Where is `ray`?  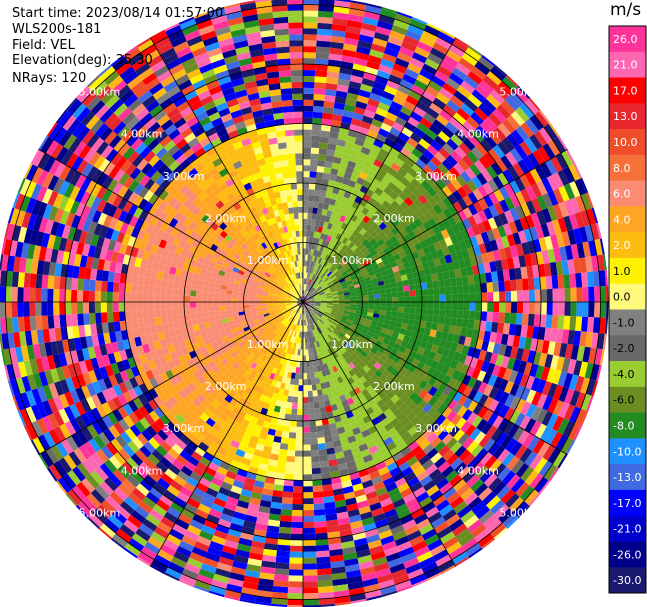 ray is located at coordinates (405, 183).